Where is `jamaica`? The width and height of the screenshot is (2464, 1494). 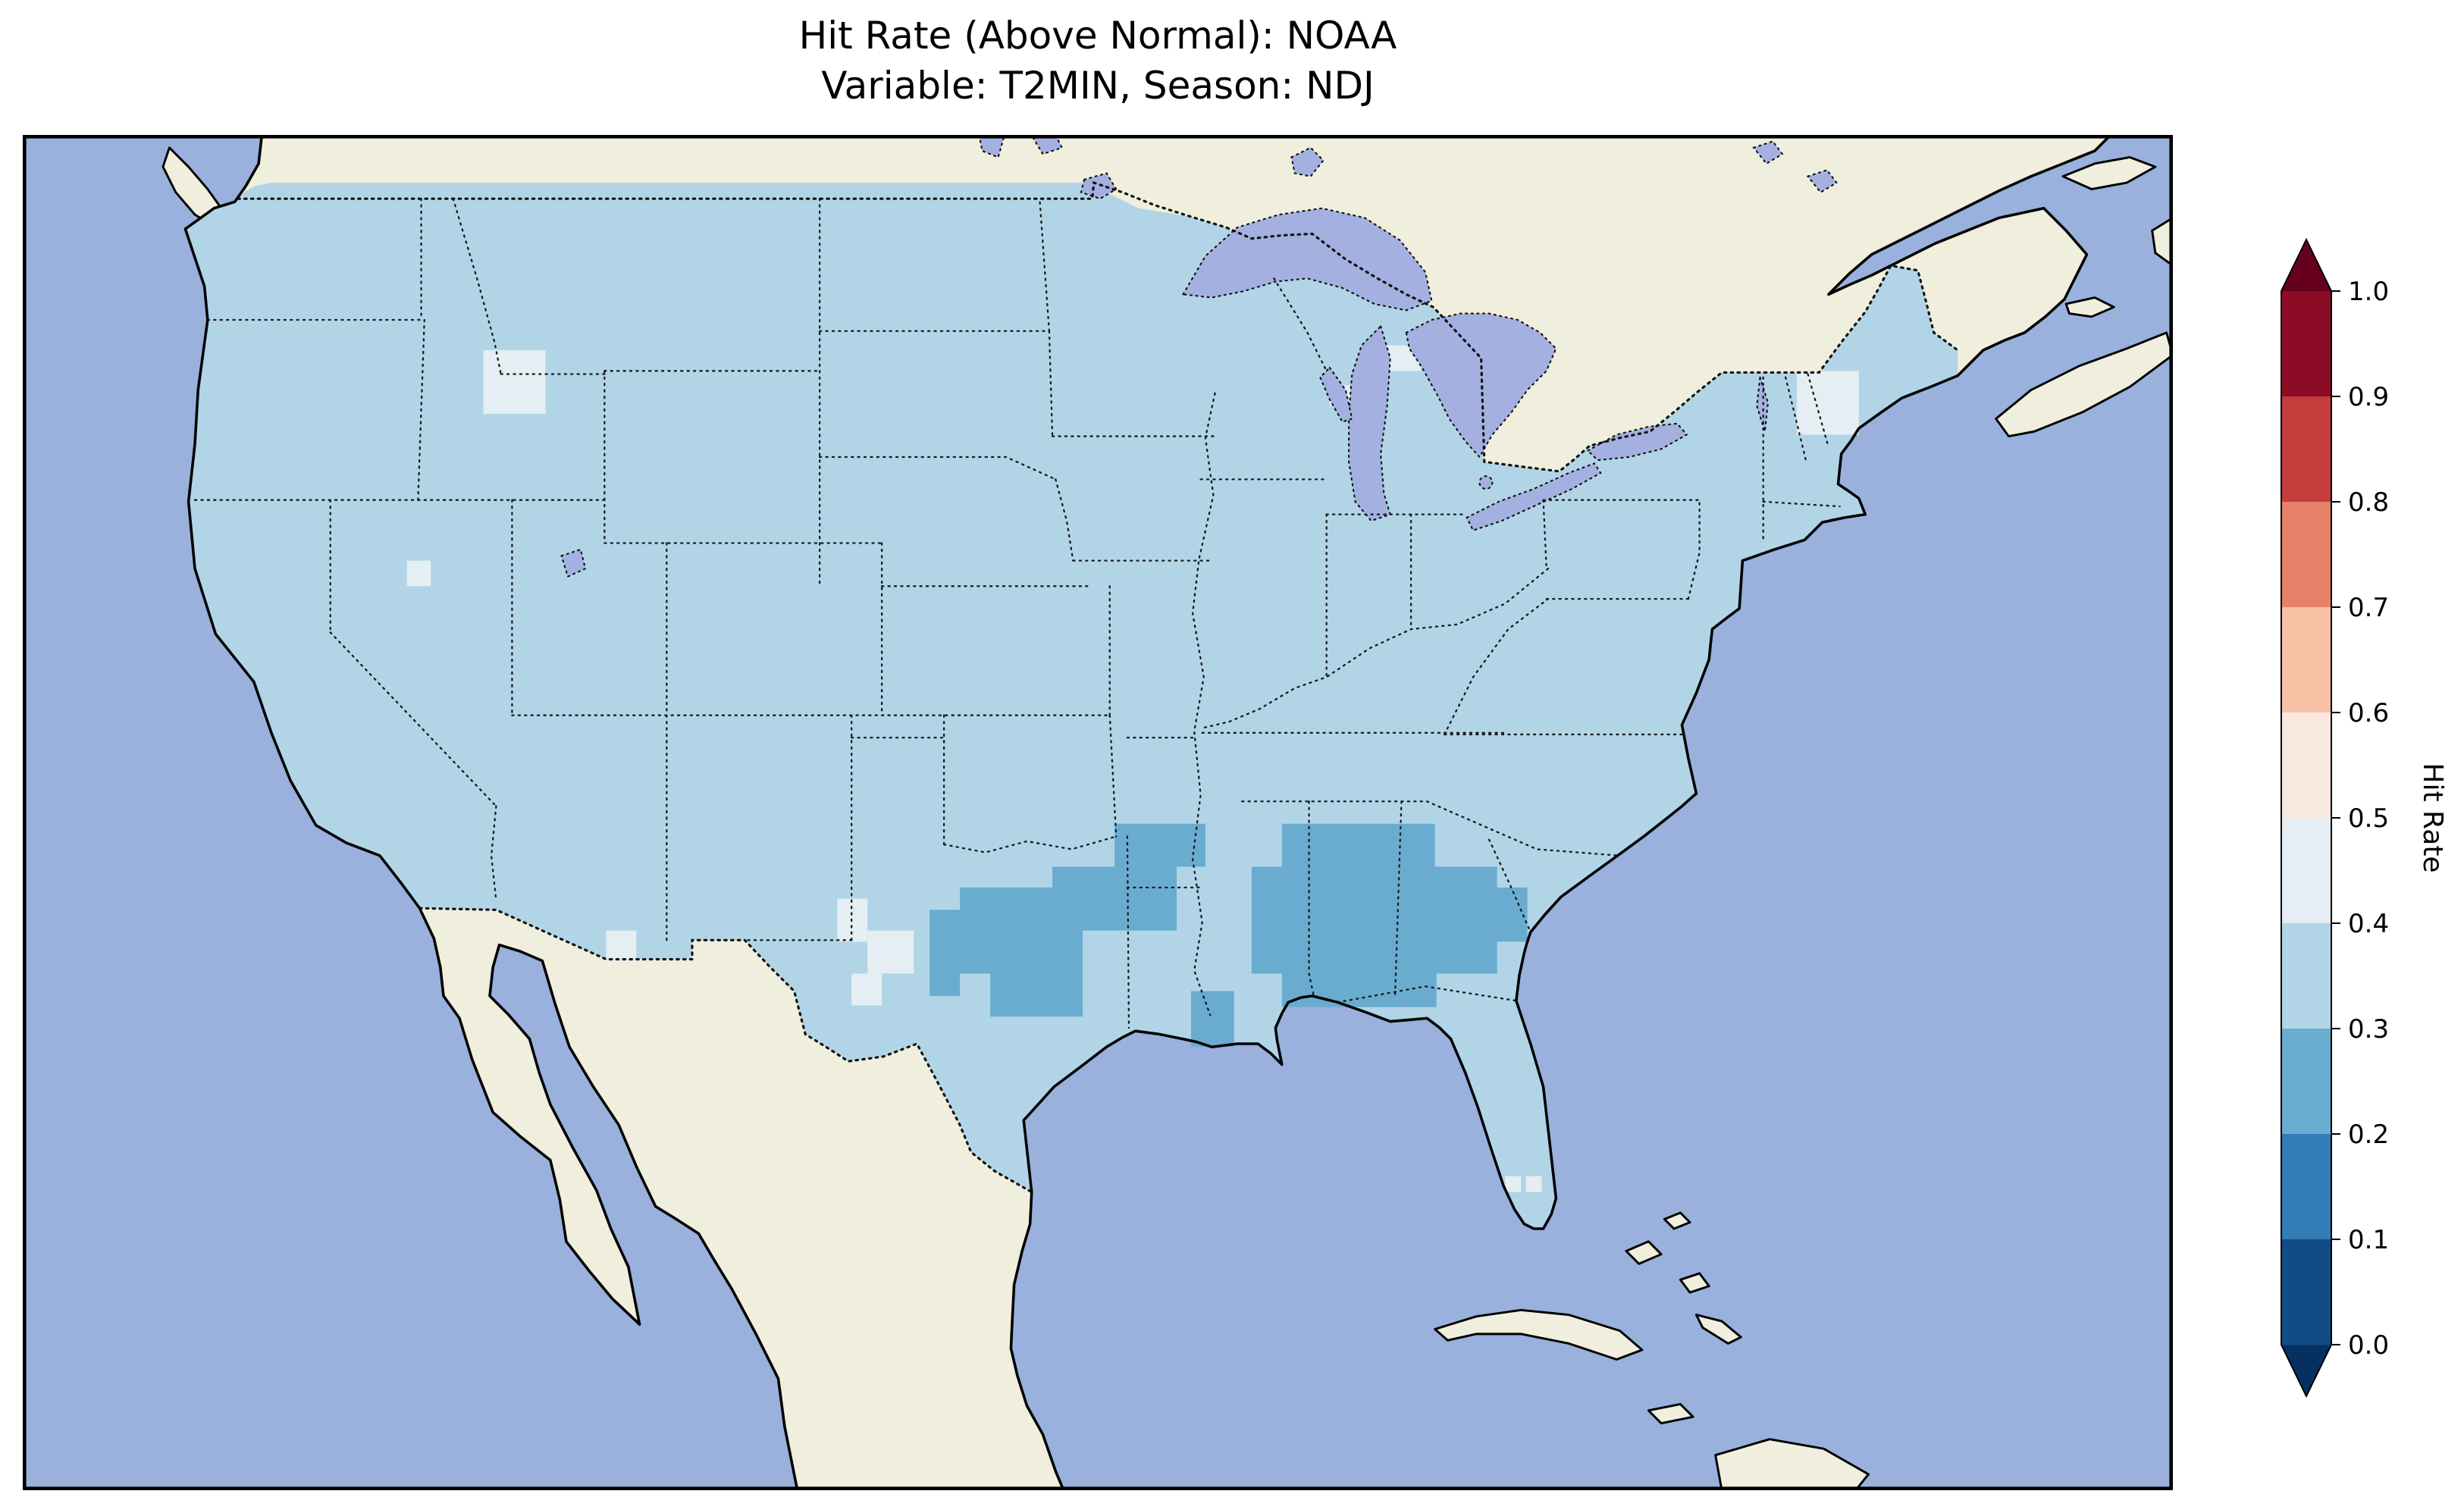
jamaica is located at coordinates (1671, 1413).